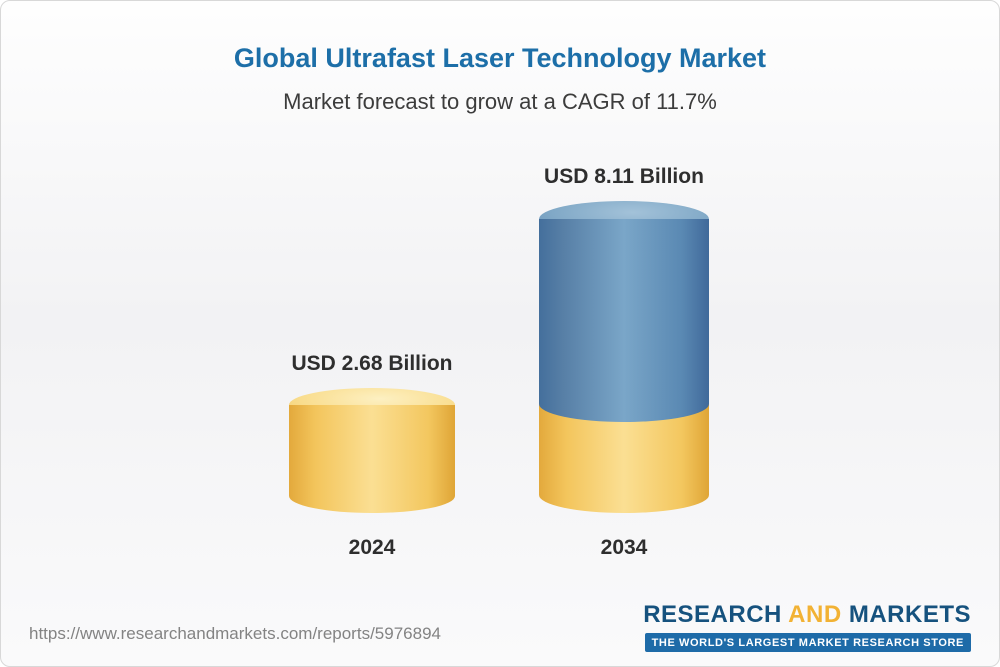 The image size is (1000, 667). Describe the element at coordinates (624, 458) in the screenshot. I see `cylinder-2034-yellow-segment` at that location.